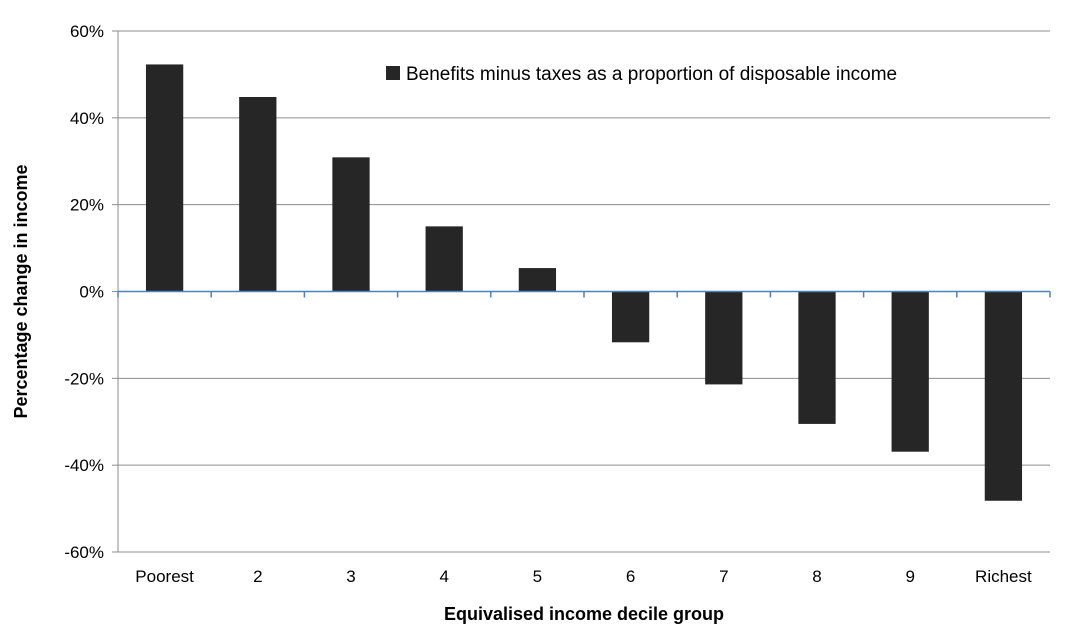  What do you see at coordinates (87, 118) in the screenshot?
I see `y-tick-label: 40%` at bounding box center [87, 118].